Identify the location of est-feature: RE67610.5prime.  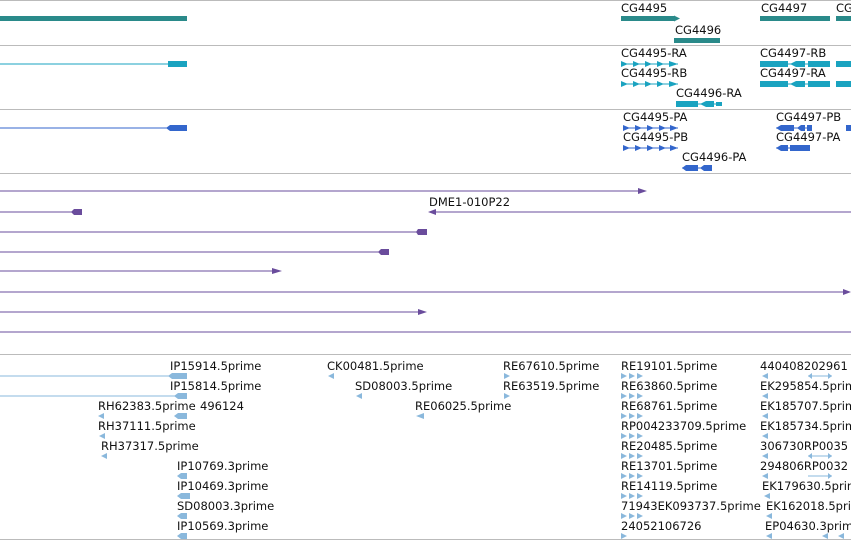
(551, 369).